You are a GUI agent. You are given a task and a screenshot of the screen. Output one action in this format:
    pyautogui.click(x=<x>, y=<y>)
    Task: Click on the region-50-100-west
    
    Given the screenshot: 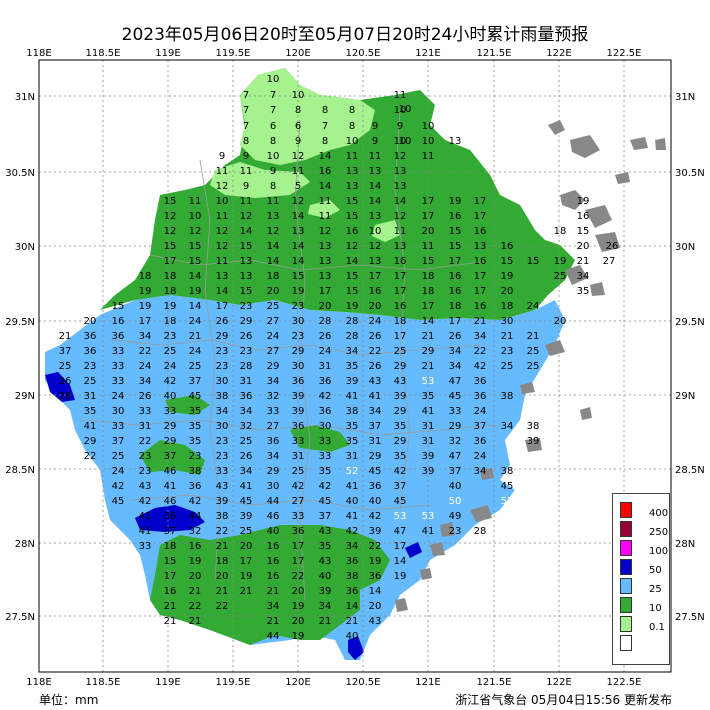 What is the action you would take?
    pyautogui.click(x=60, y=387)
    